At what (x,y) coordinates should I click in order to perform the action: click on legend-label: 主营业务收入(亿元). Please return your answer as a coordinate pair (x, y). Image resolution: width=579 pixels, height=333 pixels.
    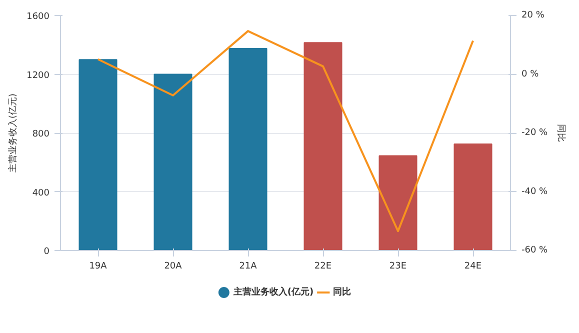
    Looking at the image, I should click on (273, 292).